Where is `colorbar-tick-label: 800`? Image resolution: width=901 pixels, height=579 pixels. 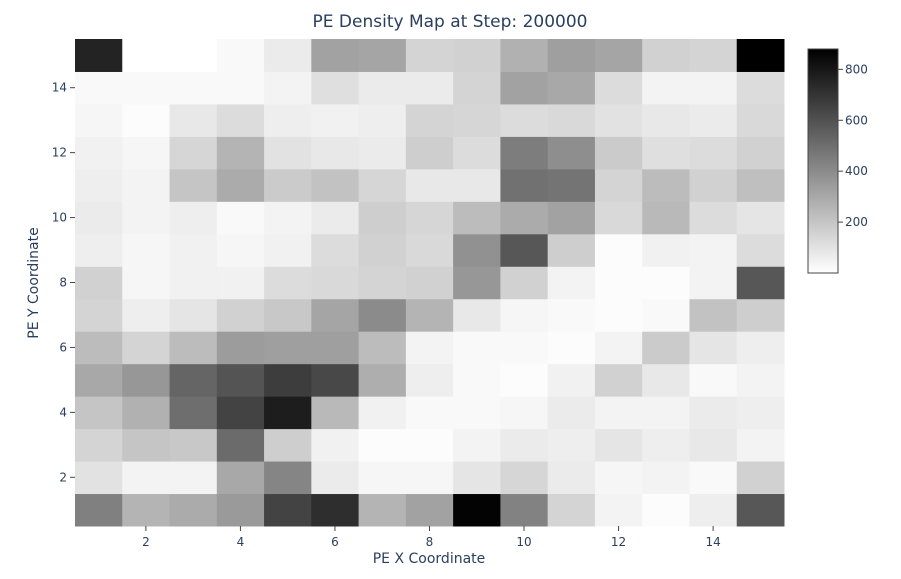 colorbar-tick-label: 800 is located at coordinates (856, 69).